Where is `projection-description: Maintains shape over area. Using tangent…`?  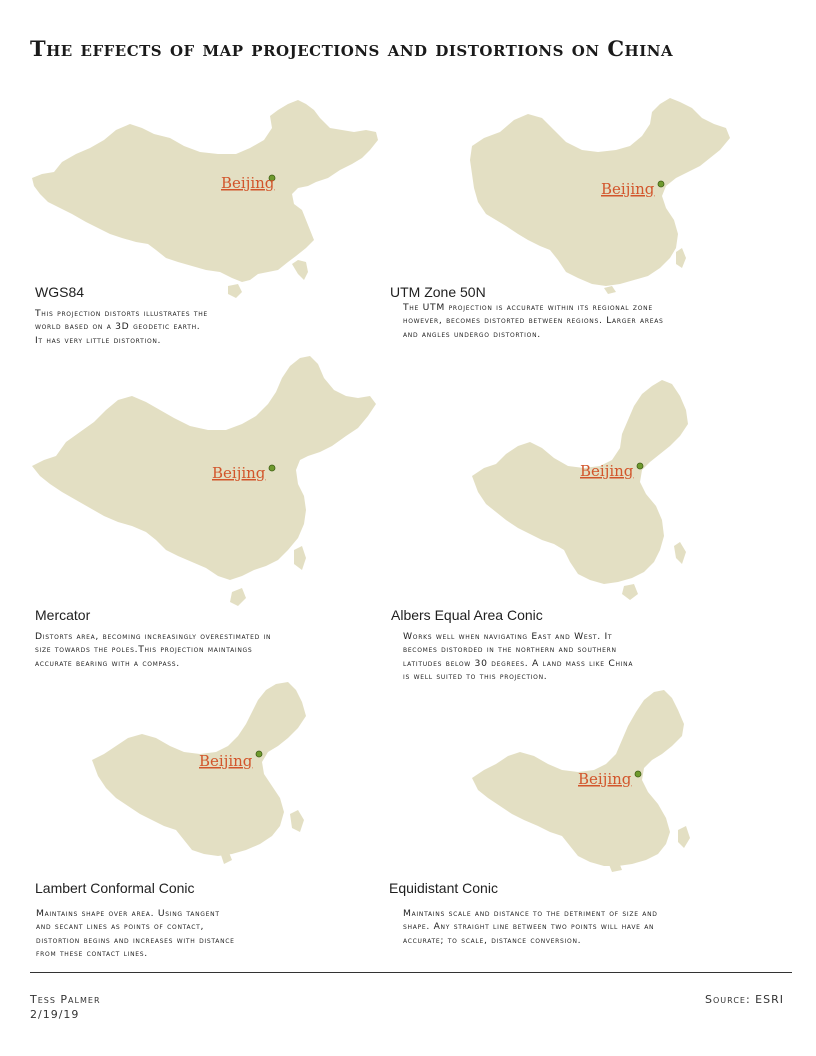 projection-description: Maintains shape over area. Using tangent… is located at coordinates (135, 934).